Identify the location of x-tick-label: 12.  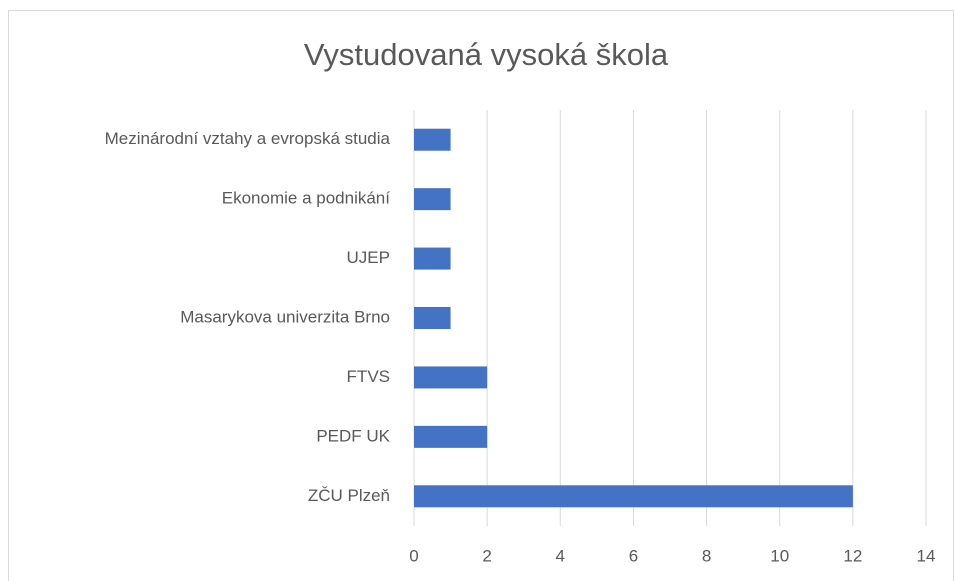
(852, 555).